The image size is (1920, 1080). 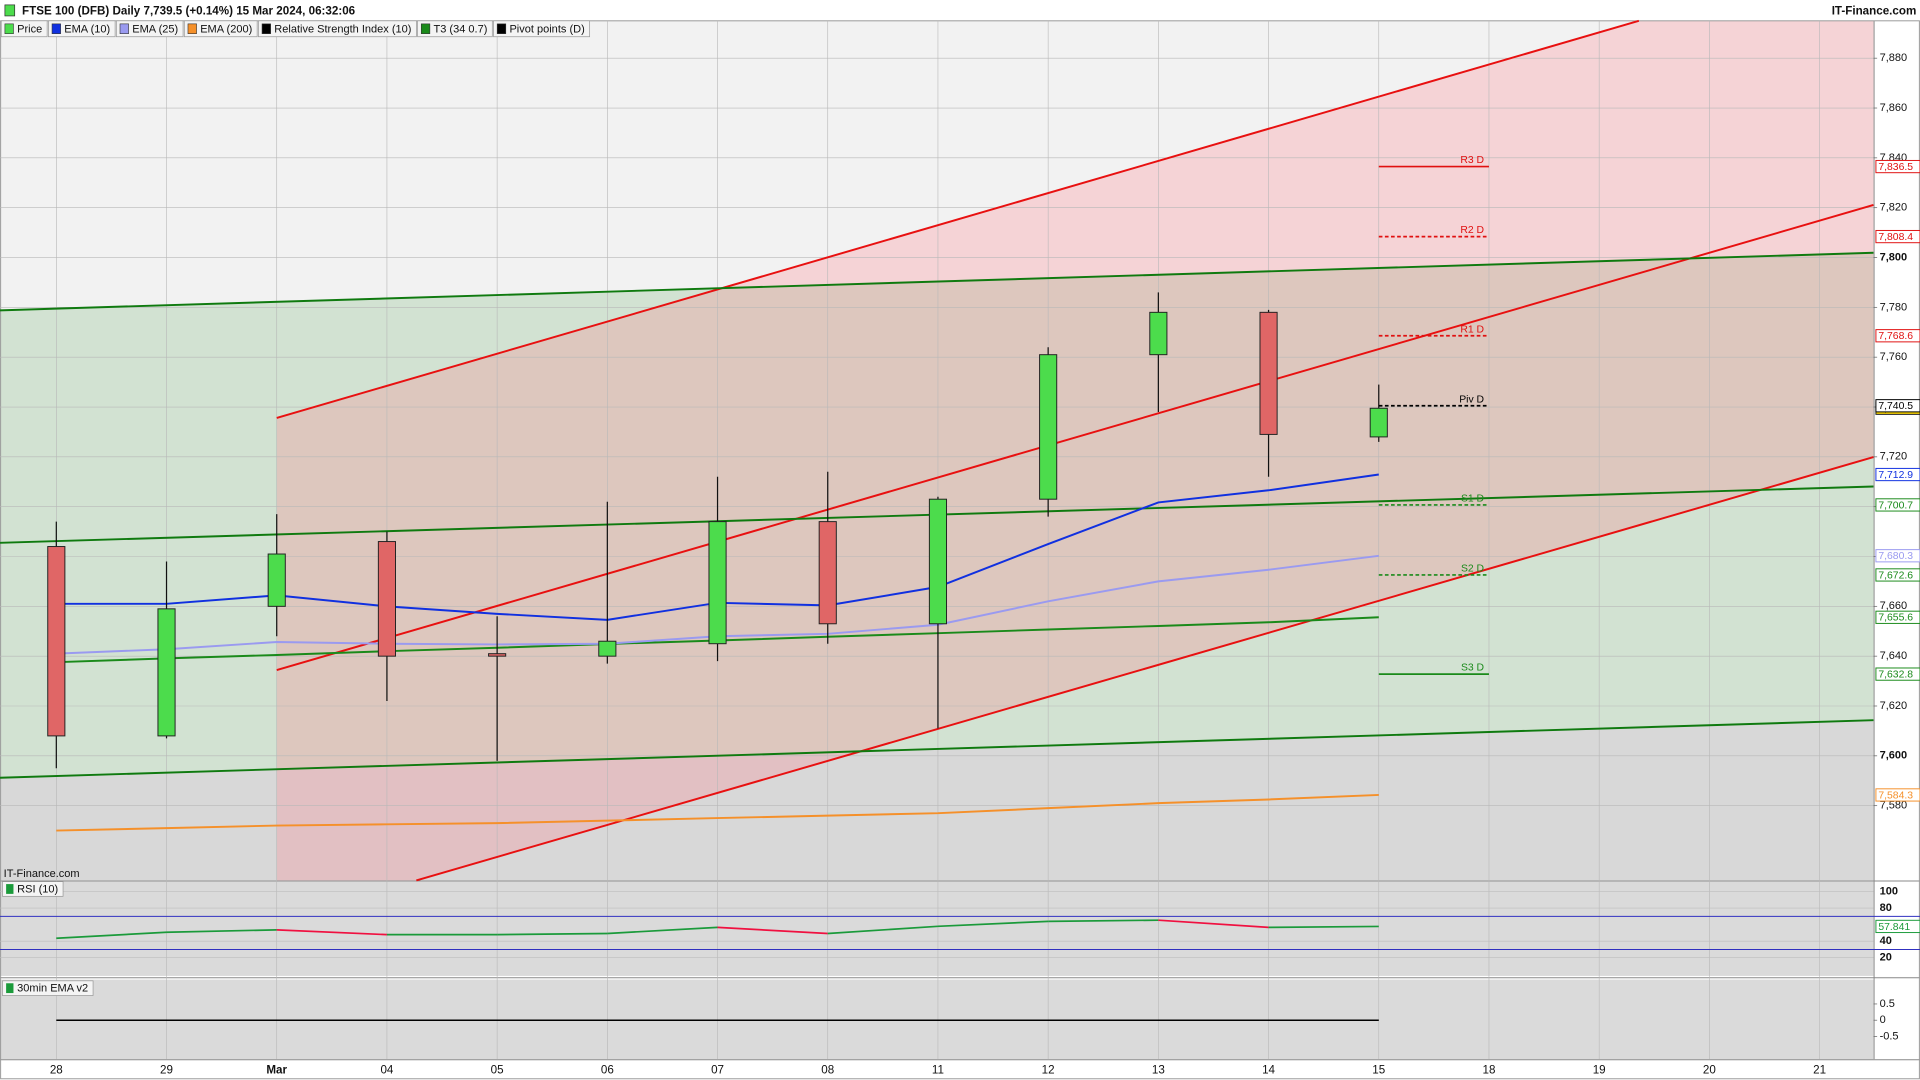 I want to click on legend-label: EMA (10), so click(x=87, y=29).